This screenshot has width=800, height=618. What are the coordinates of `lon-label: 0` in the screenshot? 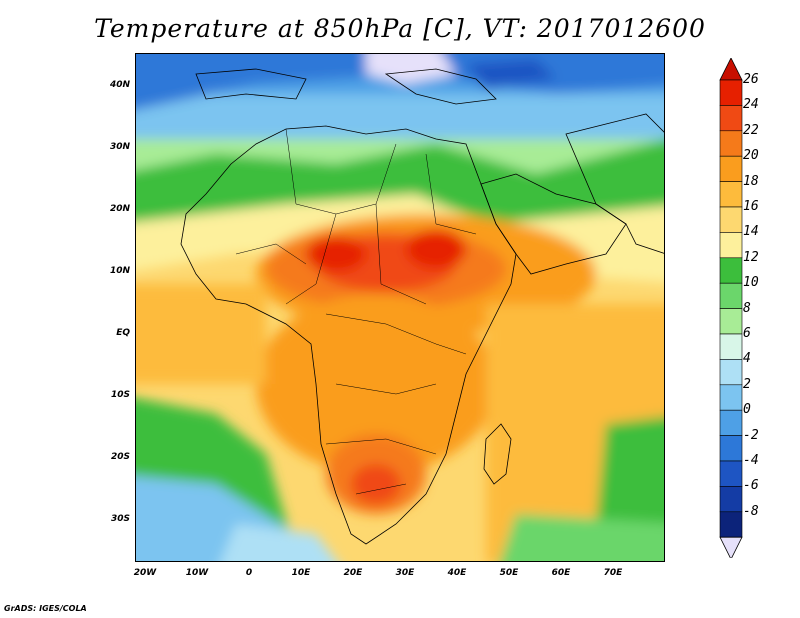 It's located at (249, 573).